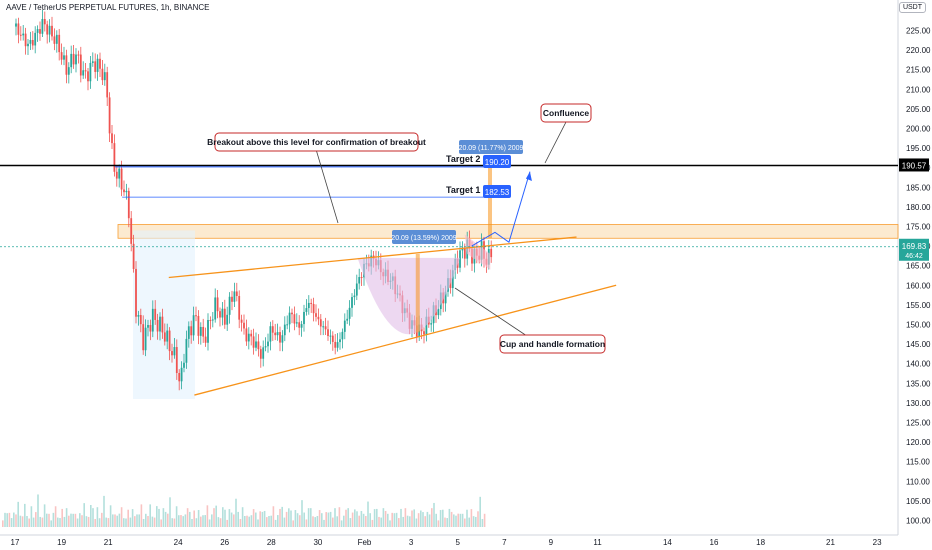  Describe the element at coordinates (551, 542) in the screenshot. I see `x-tick-label: 9` at that location.